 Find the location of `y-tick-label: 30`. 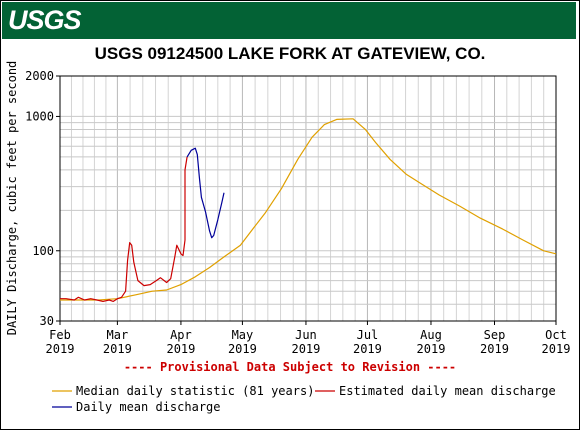

y-tick-label: 30 is located at coordinates (47, 321).